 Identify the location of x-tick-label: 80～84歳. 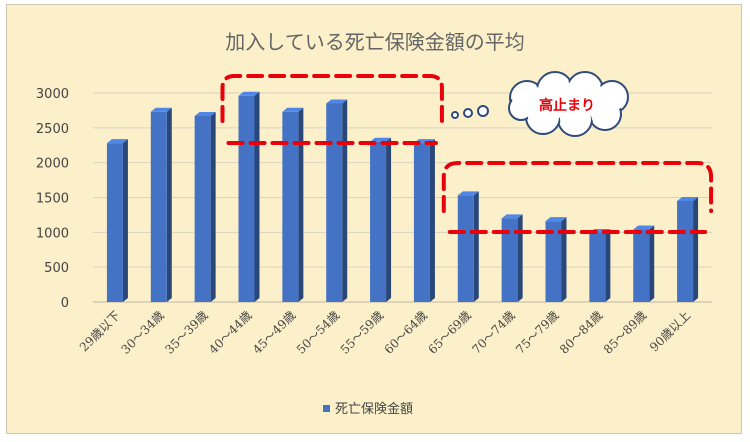
(581, 332).